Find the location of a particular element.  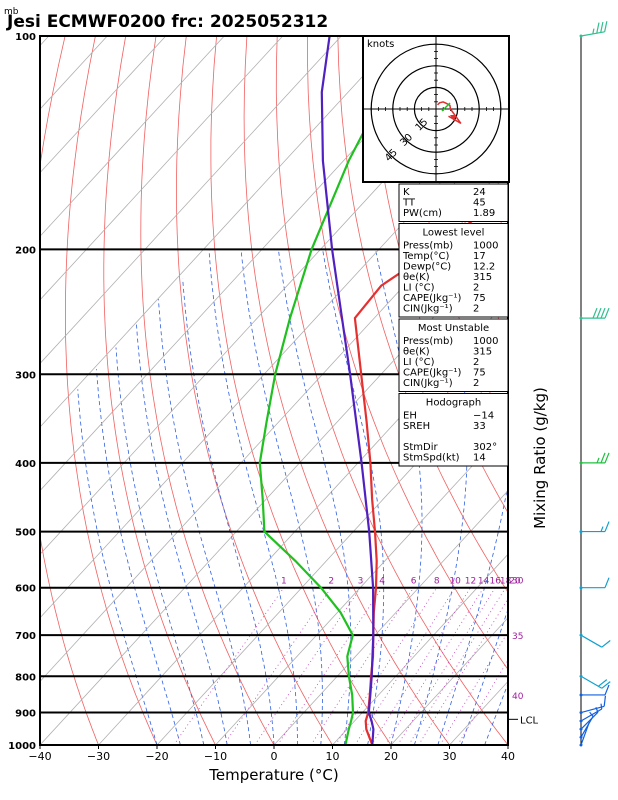

stat-label: StmDir is located at coordinates (420, 447).